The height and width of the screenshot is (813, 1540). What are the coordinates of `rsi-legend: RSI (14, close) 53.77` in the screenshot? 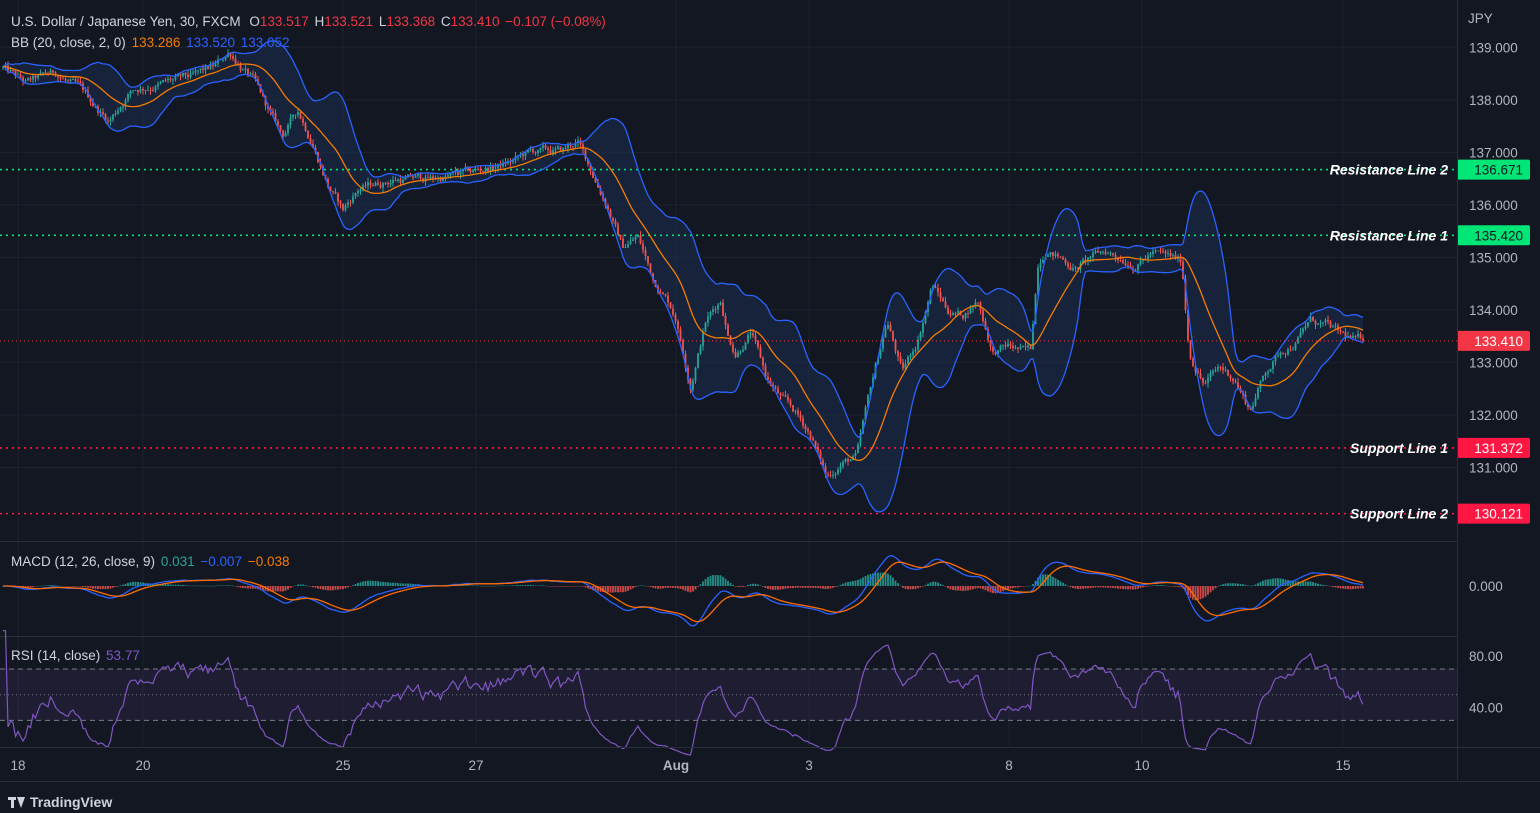 It's located at (76, 656).